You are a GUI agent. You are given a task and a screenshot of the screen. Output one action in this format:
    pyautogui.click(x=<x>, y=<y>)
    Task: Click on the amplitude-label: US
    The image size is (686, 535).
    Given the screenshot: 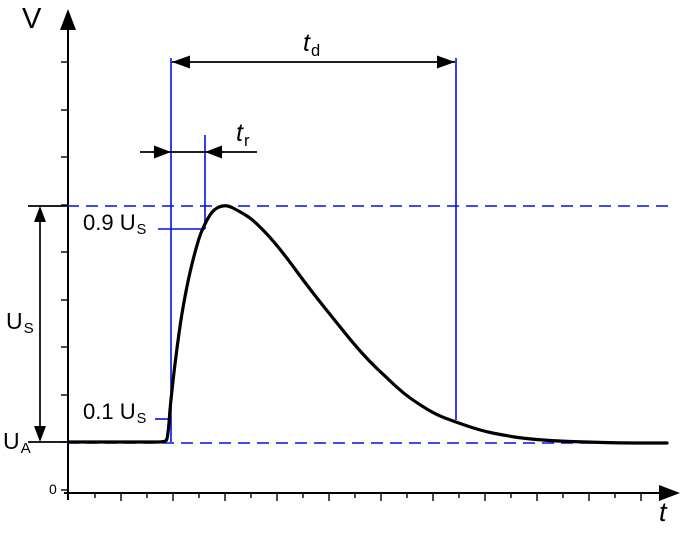 What is the action you would take?
    pyautogui.click(x=20, y=323)
    